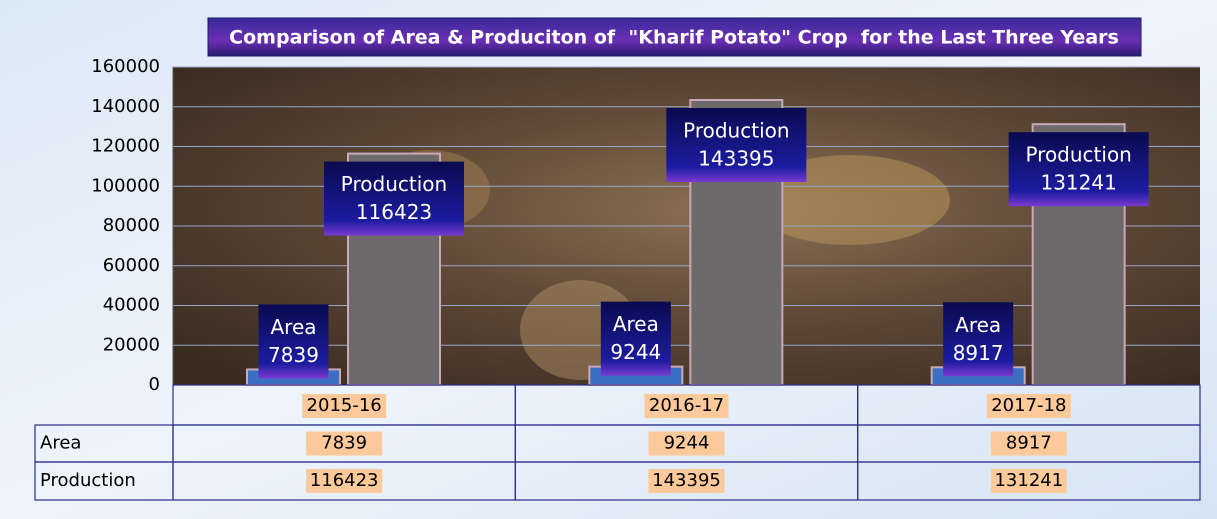 The height and width of the screenshot is (519, 1217). I want to click on table-value: 9244, so click(687, 443).